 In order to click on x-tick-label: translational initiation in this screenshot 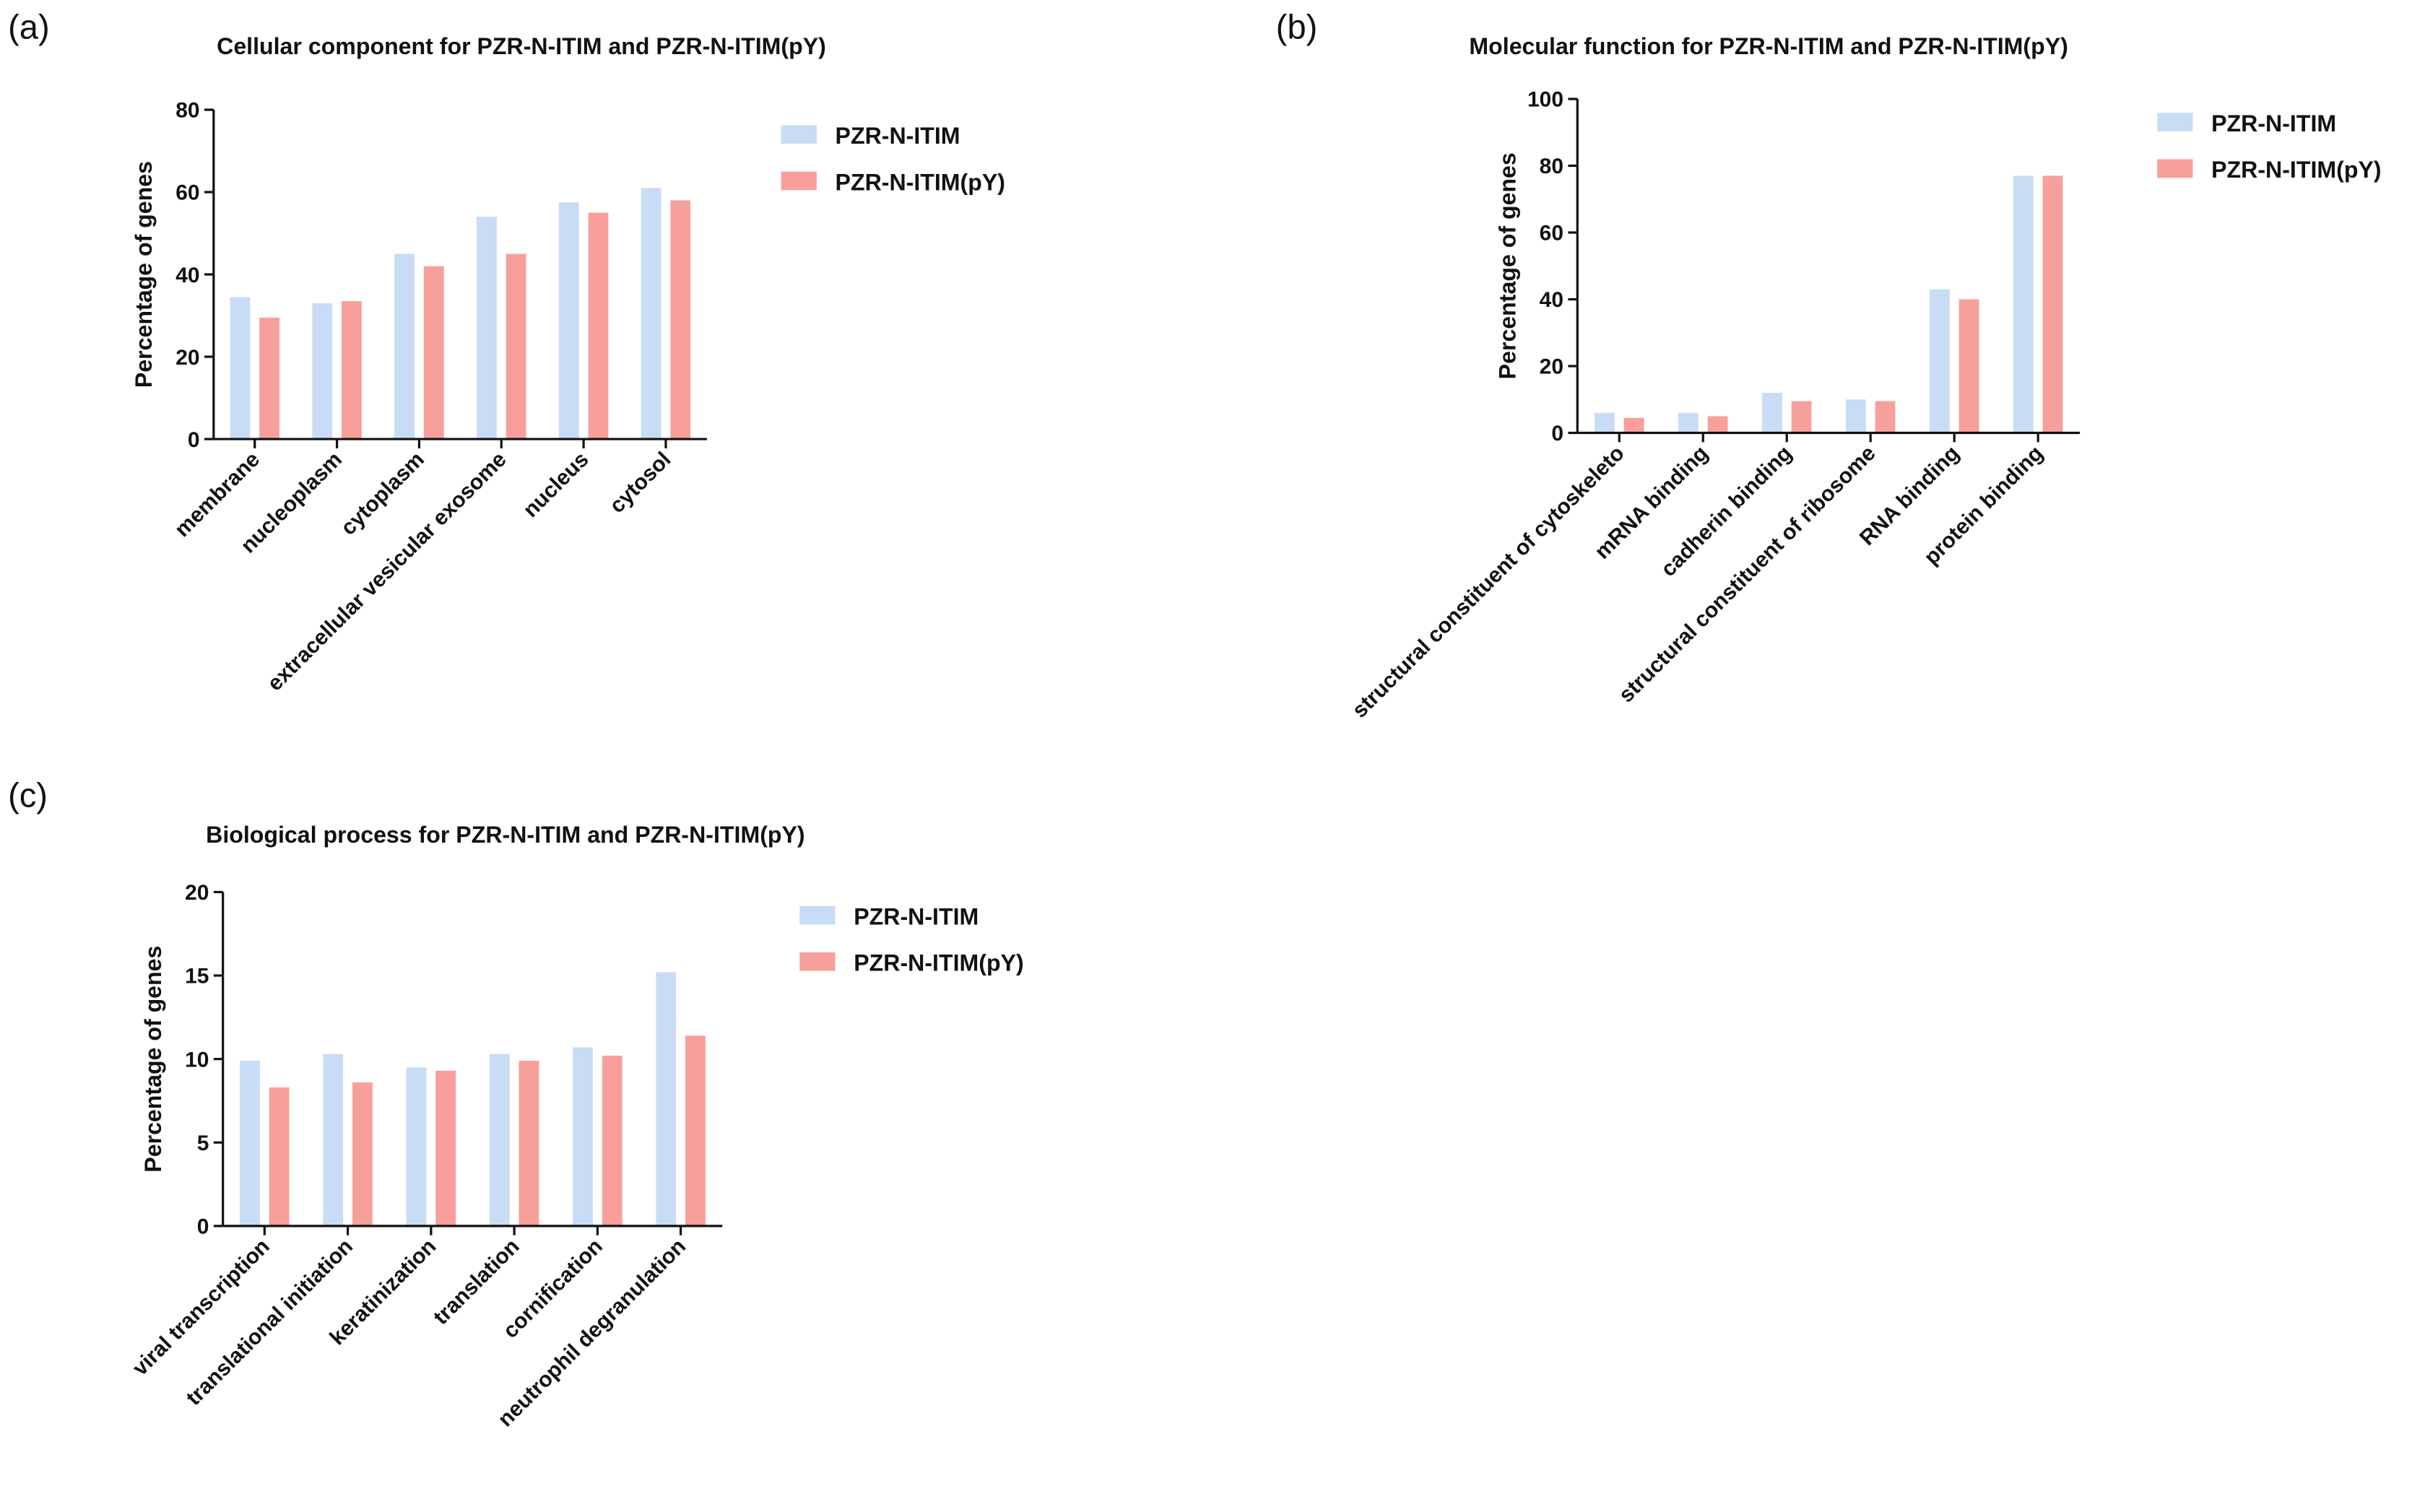, I will do `click(270, 1322)`.